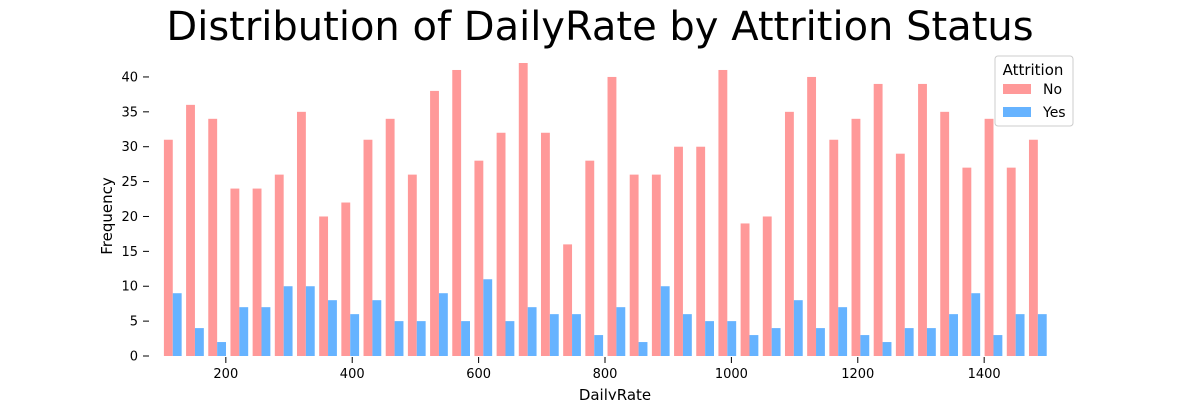  Describe the element at coordinates (984, 374) in the screenshot. I see `x-tick-label-6: 1400` at that location.